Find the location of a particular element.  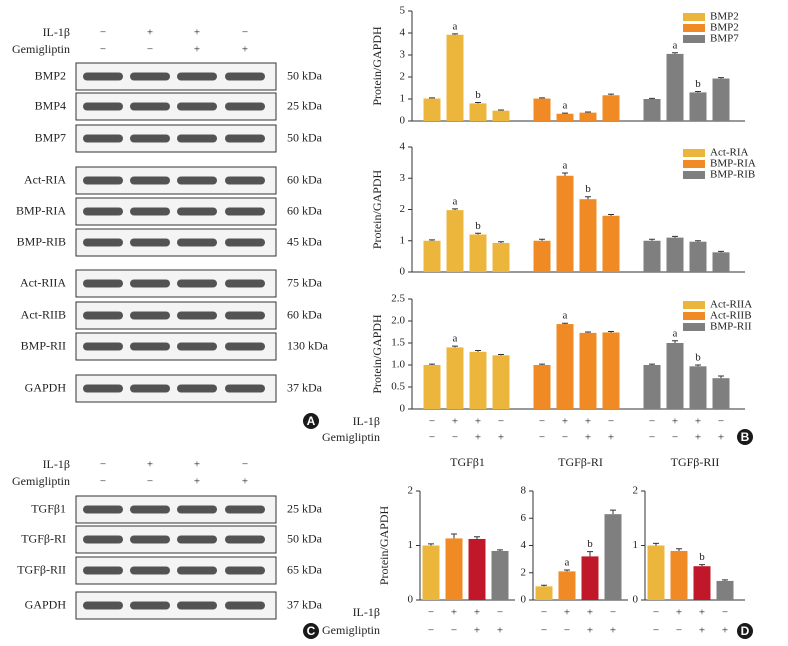

band-size: 45 kDa is located at coordinates (305, 241).